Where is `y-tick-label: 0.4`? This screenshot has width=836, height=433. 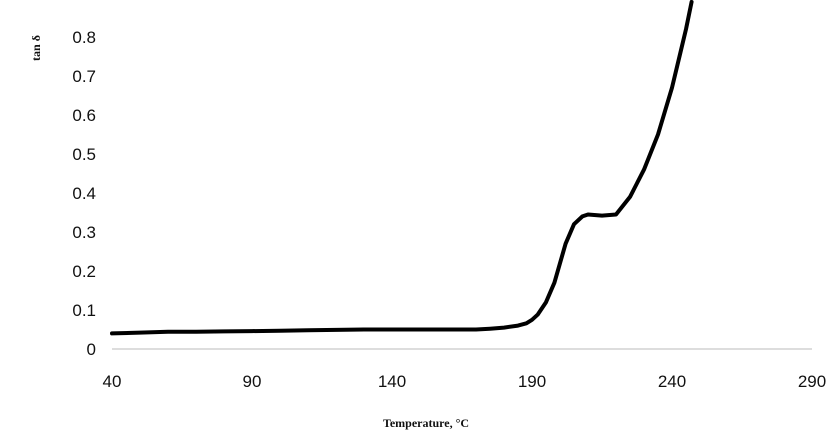
y-tick-label: 0.4 is located at coordinates (84, 193).